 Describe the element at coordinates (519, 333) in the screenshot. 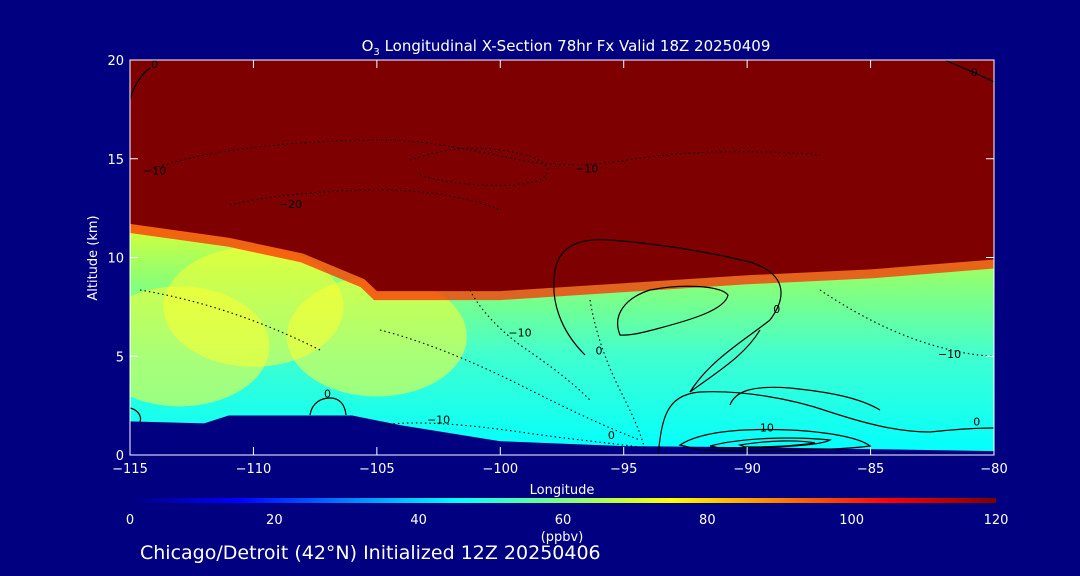

I see `contour-label-5: −10` at that location.